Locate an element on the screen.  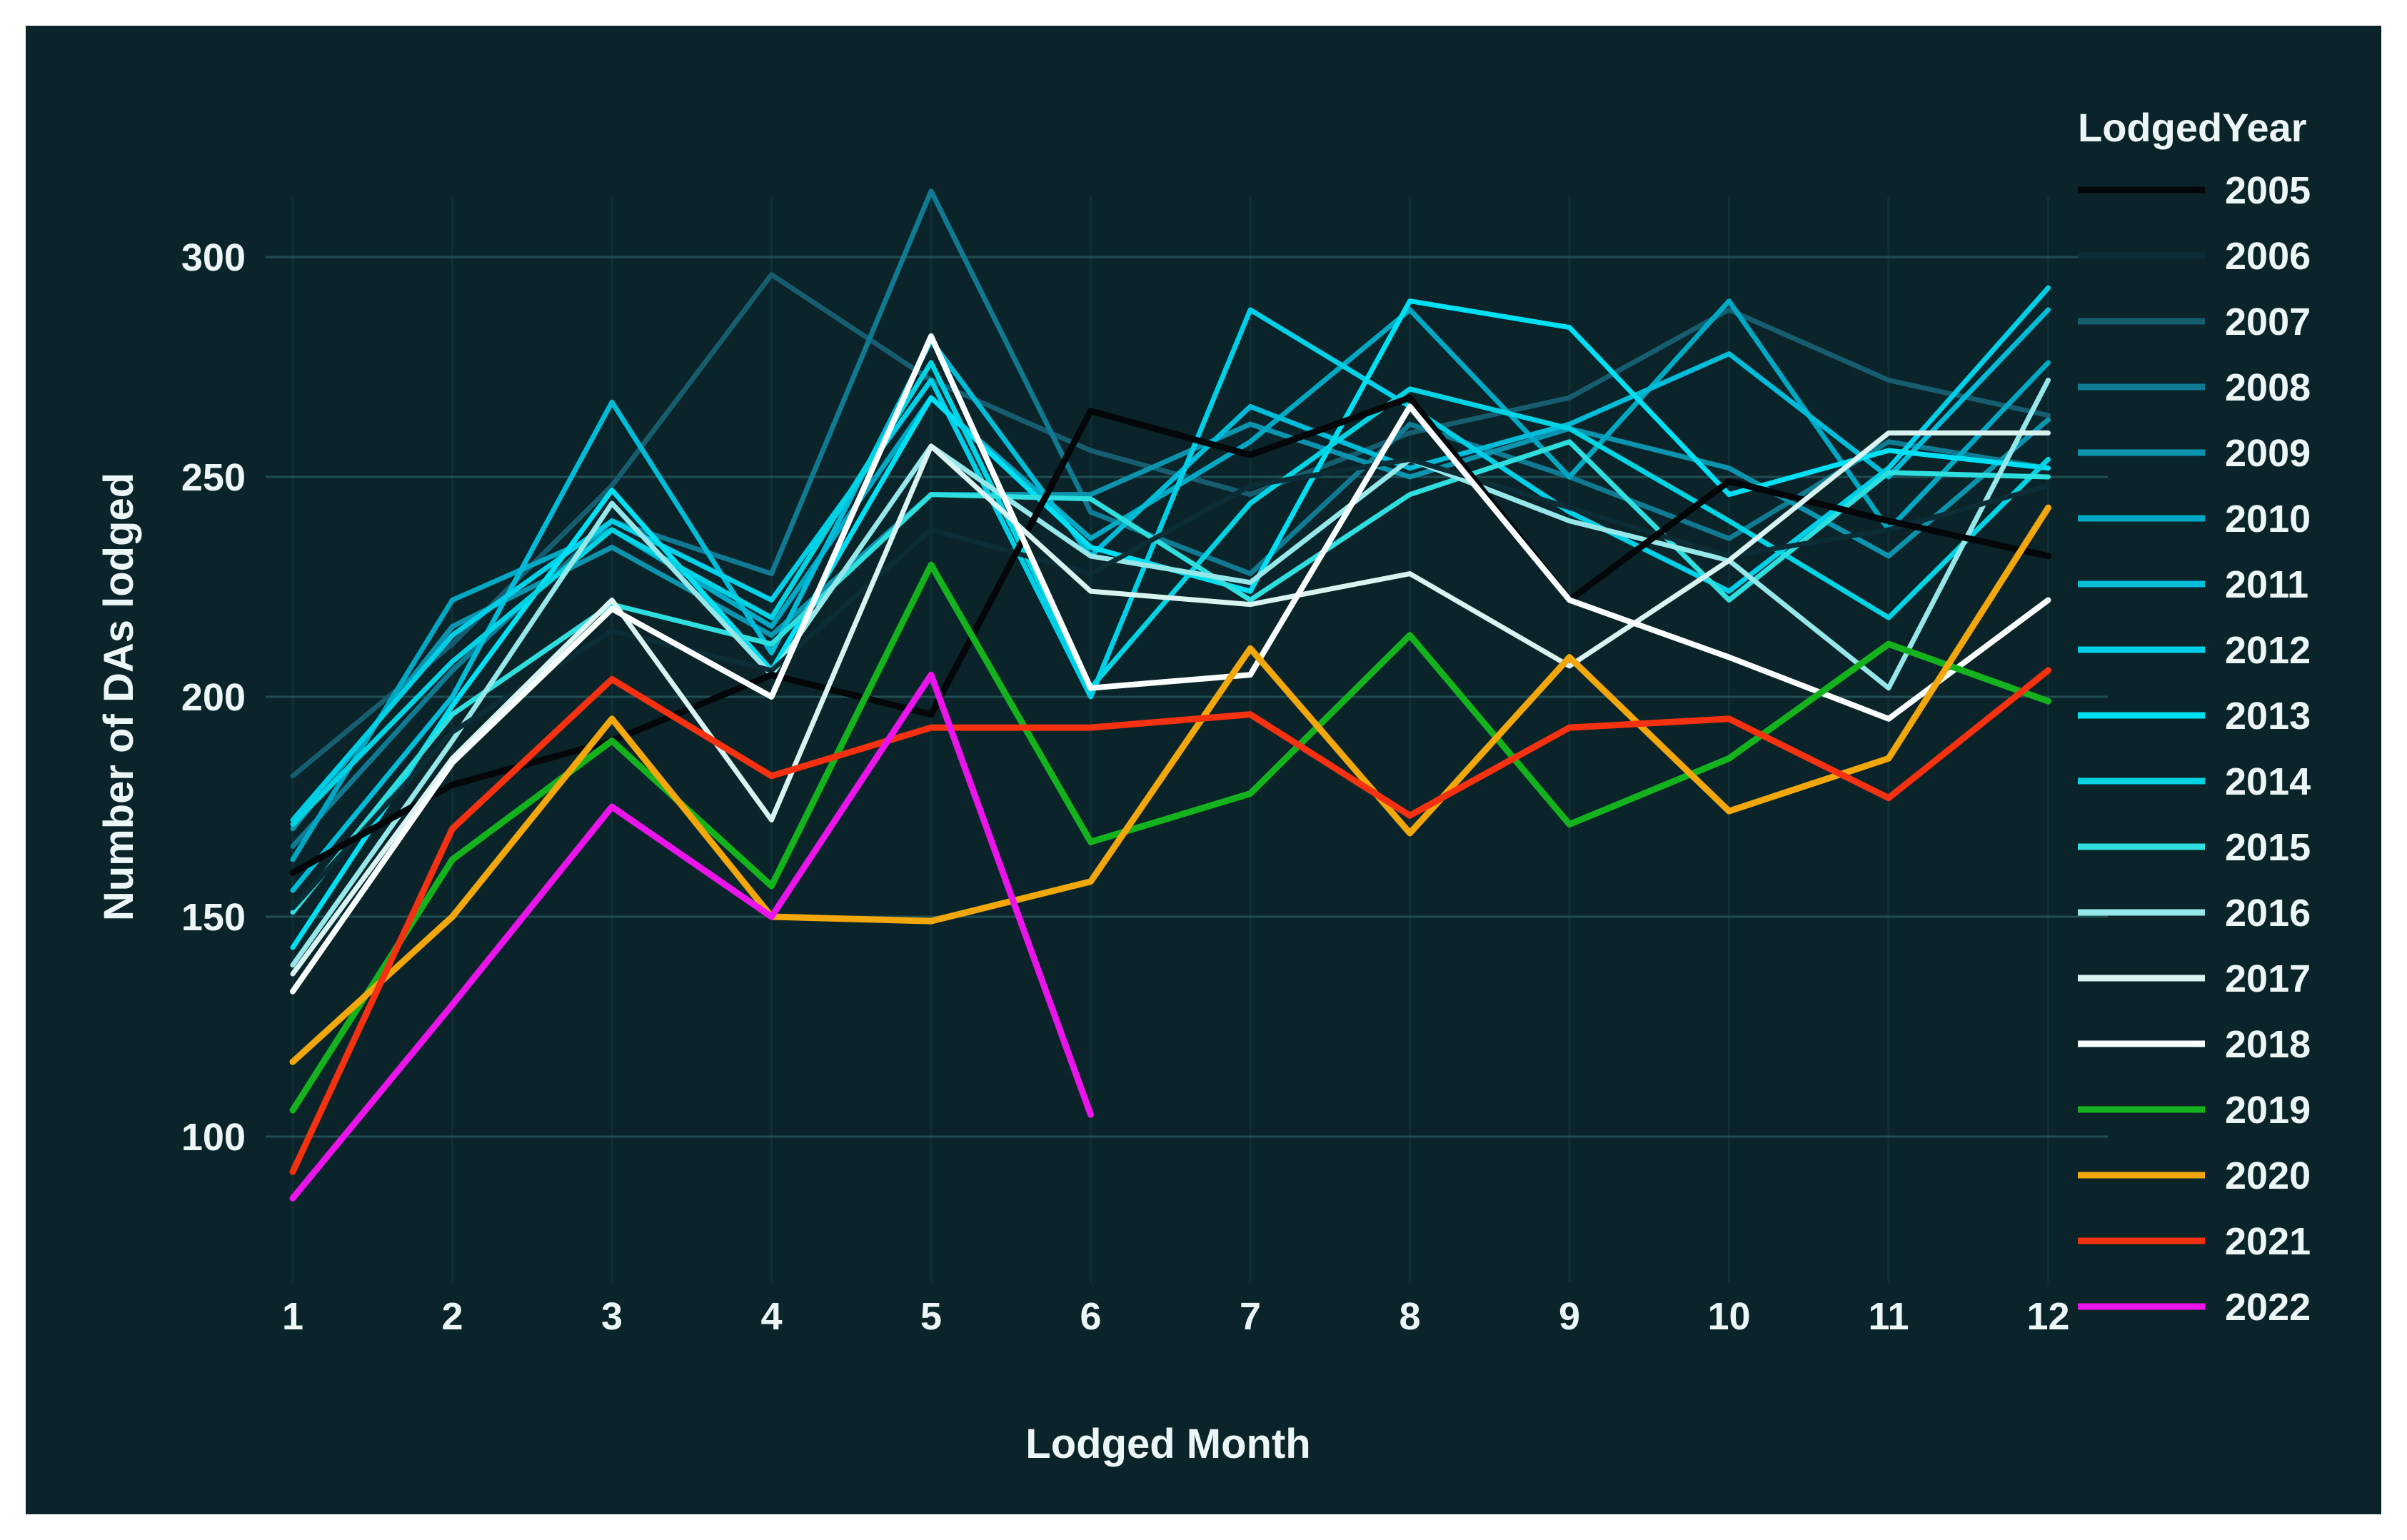
x-tick-label: 5 is located at coordinates (931, 1316).